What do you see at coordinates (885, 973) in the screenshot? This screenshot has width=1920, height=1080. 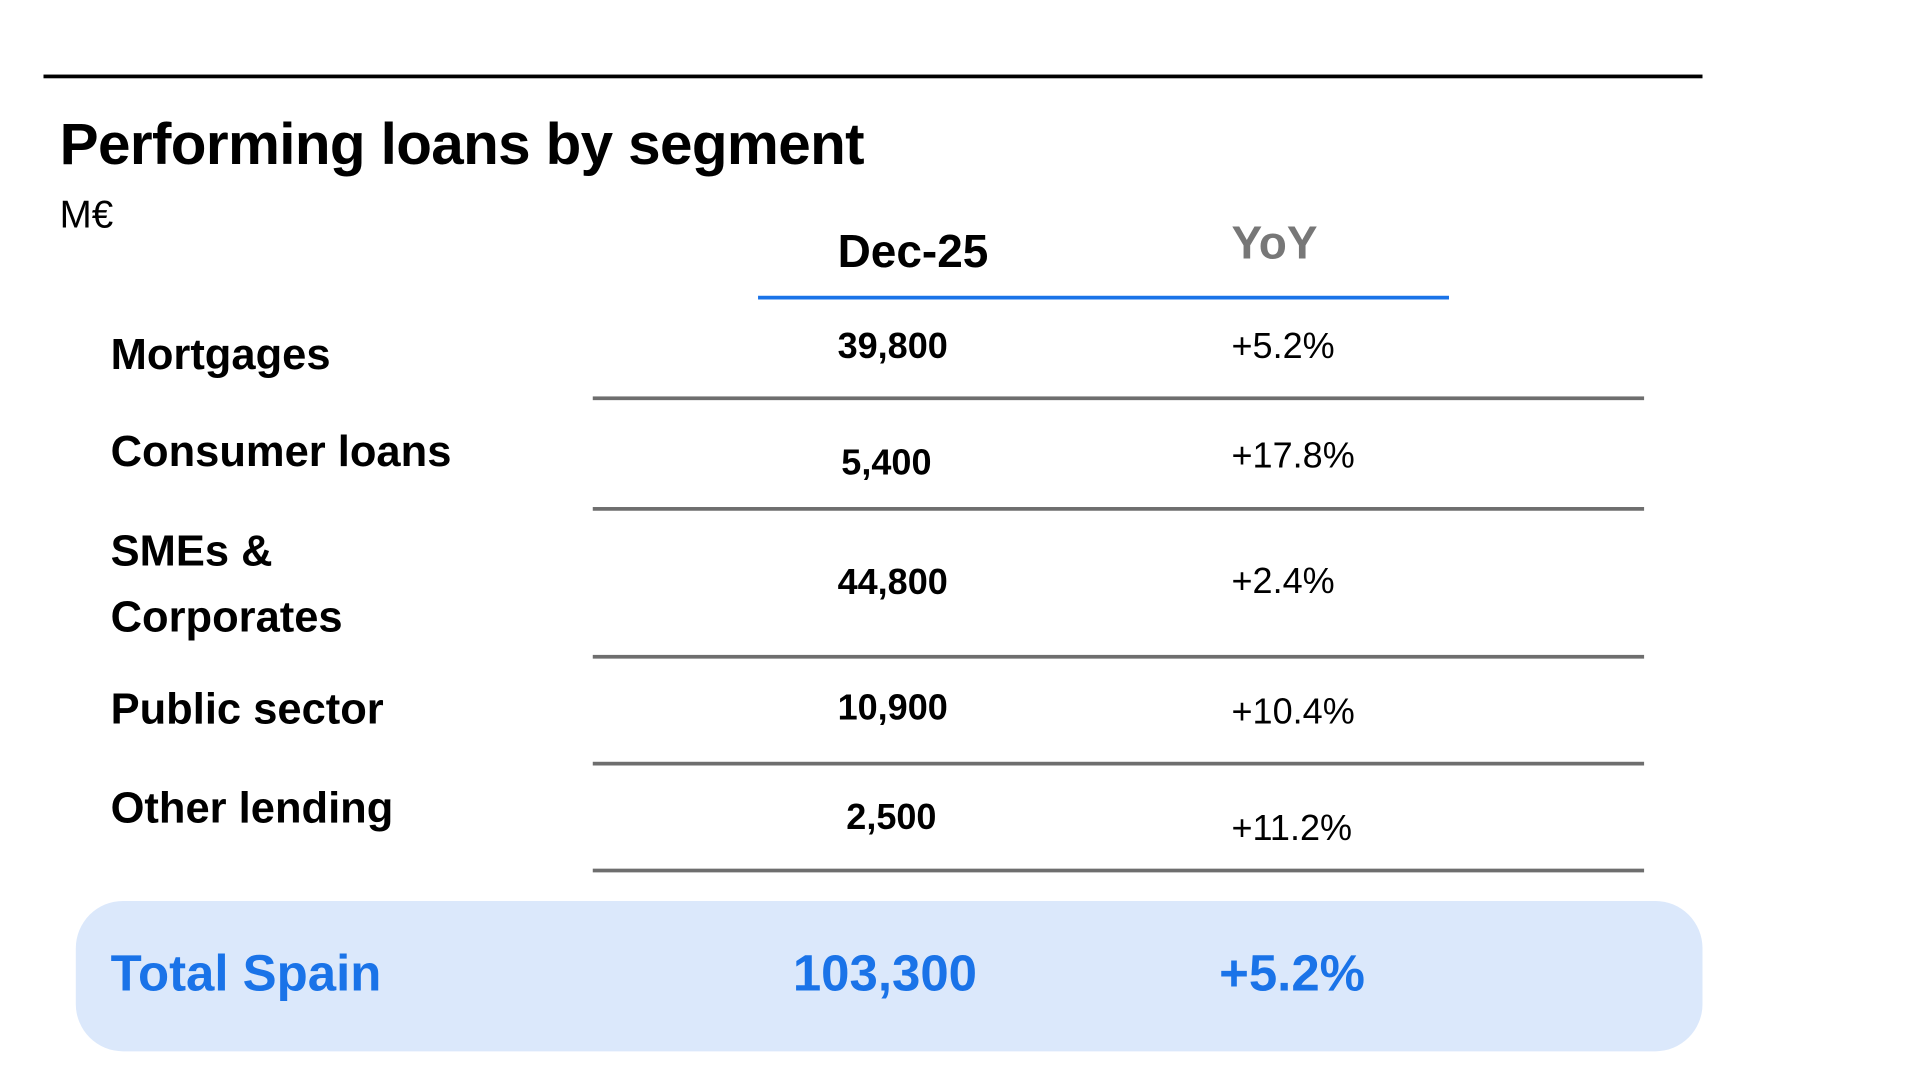 I see `total-value: 103,300` at bounding box center [885, 973].